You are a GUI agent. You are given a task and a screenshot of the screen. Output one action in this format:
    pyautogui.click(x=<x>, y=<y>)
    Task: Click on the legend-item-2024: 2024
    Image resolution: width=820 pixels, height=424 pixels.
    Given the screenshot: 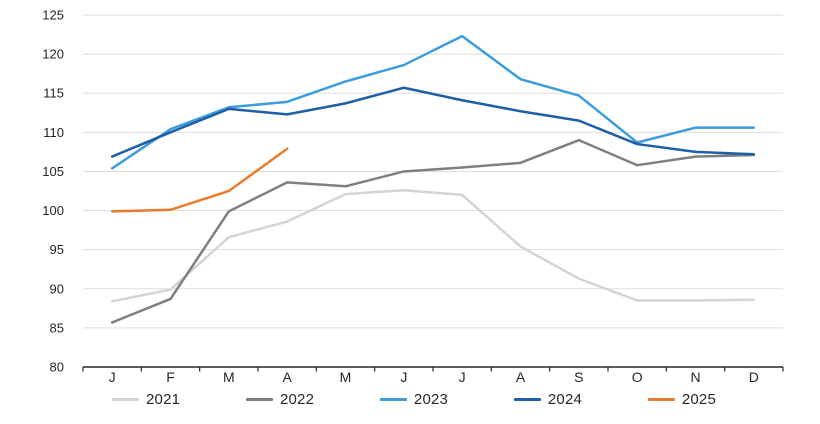 What is the action you would take?
    pyautogui.click(x=548, y=399)
    